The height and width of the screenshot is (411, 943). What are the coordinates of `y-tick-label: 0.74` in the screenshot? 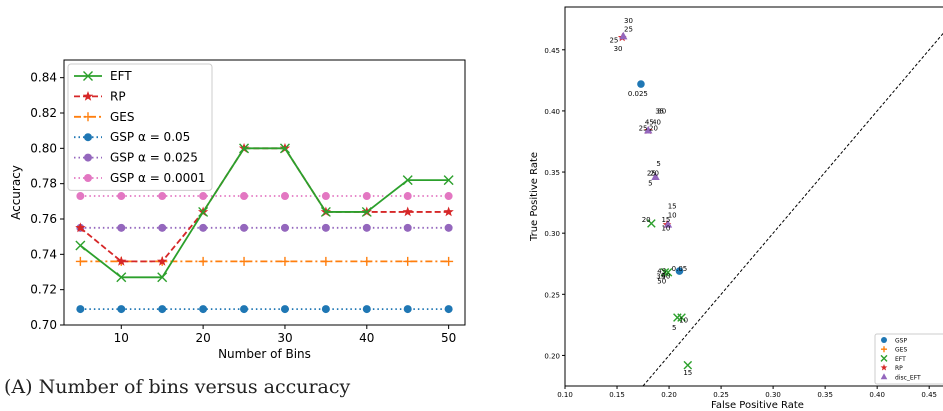 It's located at (43, 254).